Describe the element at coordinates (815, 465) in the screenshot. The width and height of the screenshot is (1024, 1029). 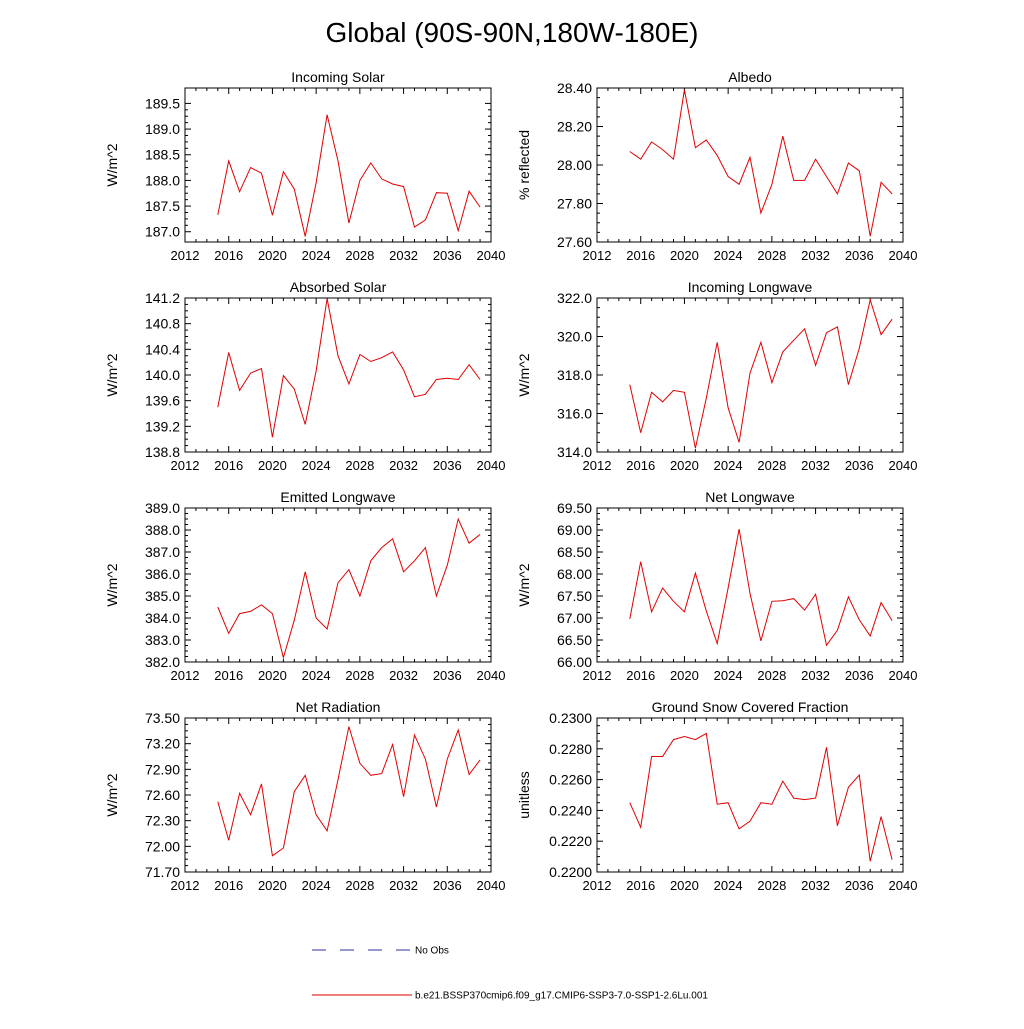
I see `x-tick-label-incoming-longwave: 2032` at that location.